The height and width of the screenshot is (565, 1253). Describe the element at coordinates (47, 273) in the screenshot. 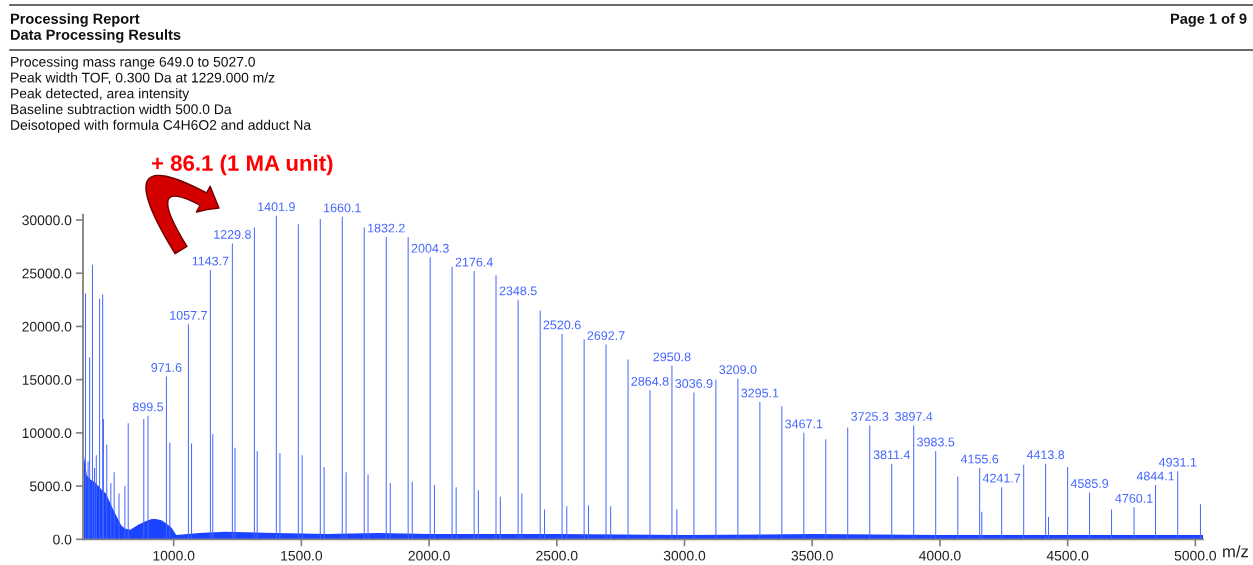

I see `y-tick-label: 25000.0` at that location.